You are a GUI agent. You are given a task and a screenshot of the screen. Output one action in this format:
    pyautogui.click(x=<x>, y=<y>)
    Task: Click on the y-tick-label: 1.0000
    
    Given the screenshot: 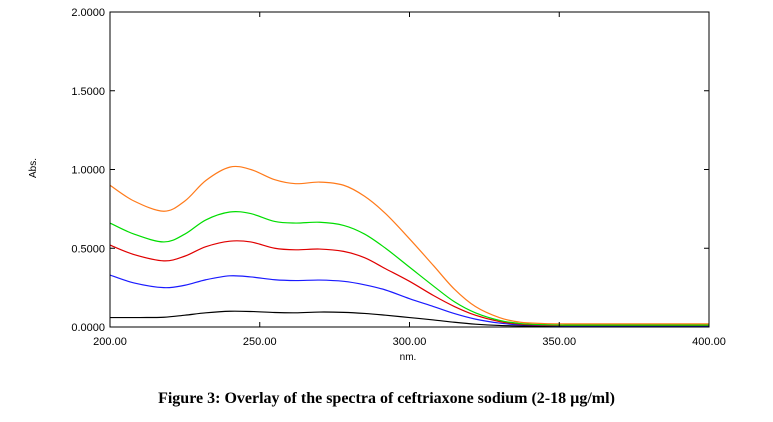 What is the action you would take?
    pyautogui.click(x=88, y=171)
    